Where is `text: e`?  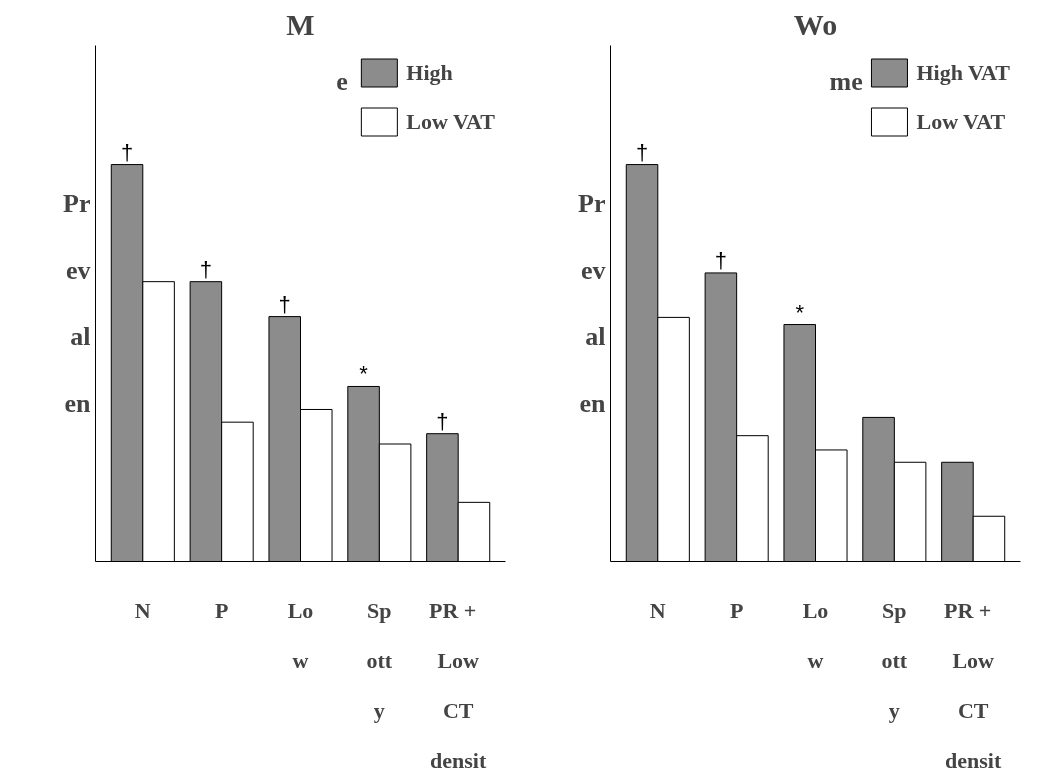 text: e is located at coordinates (342, 82).